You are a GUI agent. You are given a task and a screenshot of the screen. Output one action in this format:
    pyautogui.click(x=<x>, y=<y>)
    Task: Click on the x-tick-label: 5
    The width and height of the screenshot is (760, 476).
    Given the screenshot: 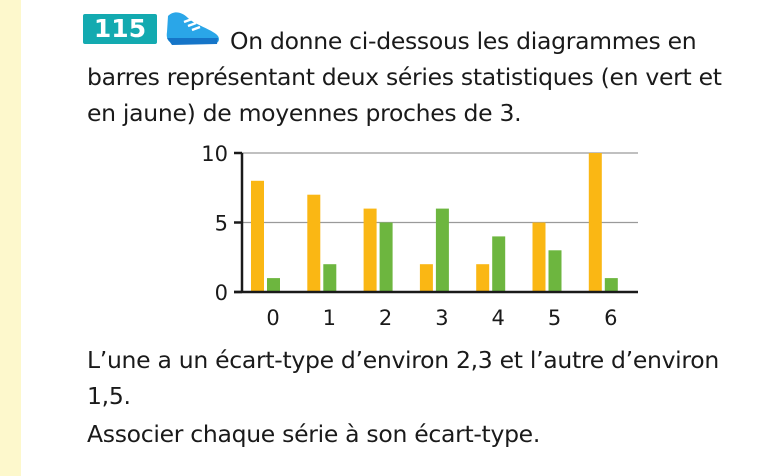 What is the action you would take?
    pyautogui.click(x=554, y=318)
    